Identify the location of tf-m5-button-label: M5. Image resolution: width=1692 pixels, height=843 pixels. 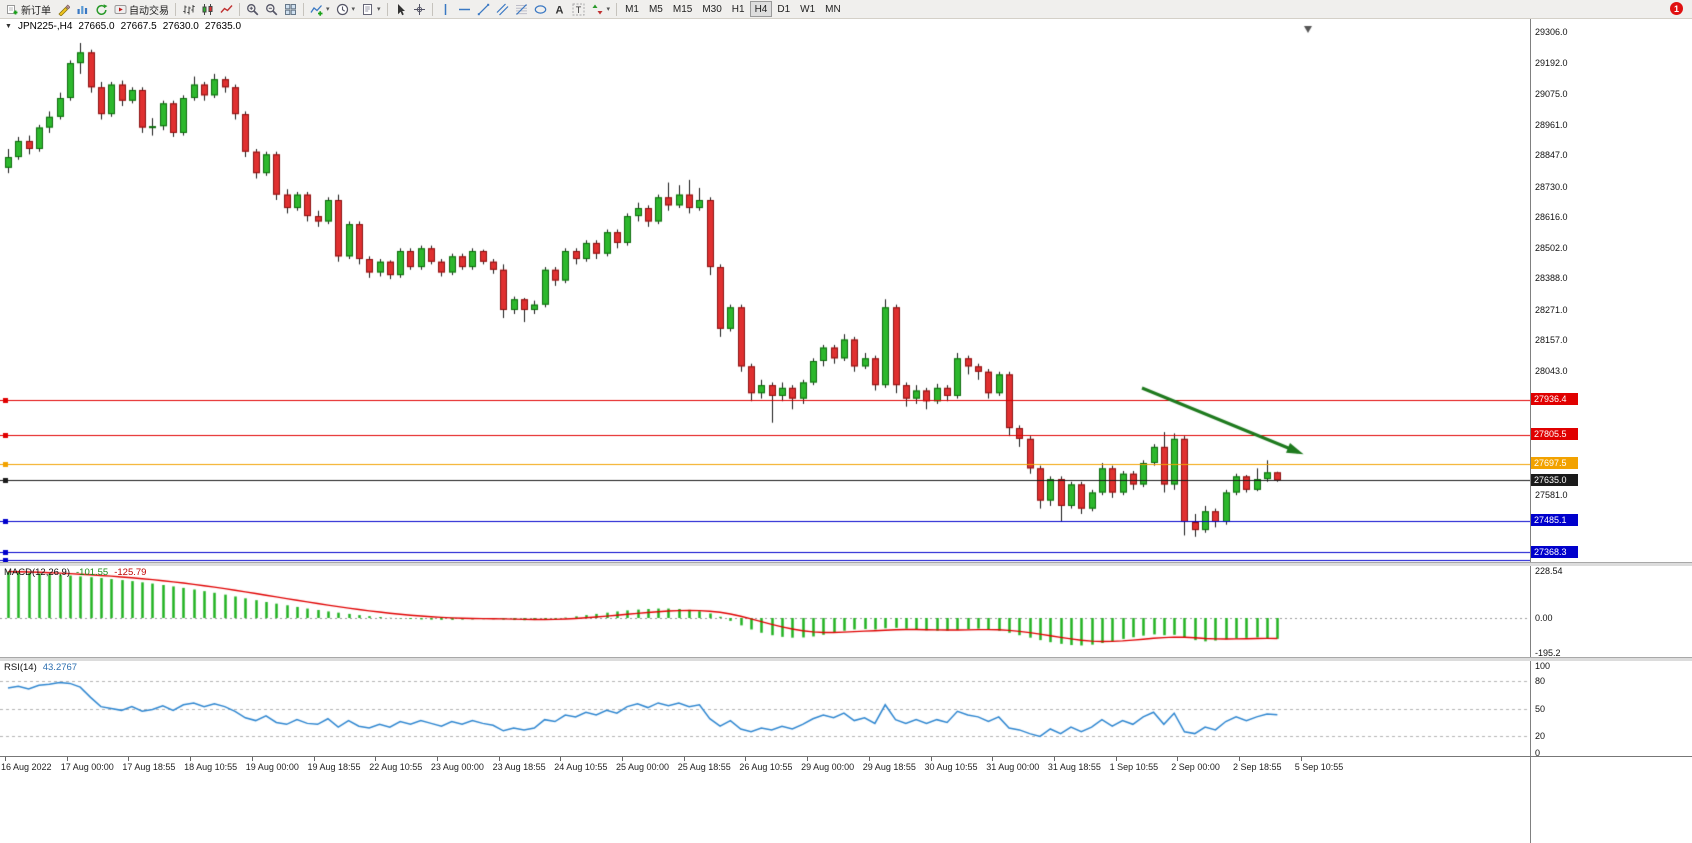
(655, 9).